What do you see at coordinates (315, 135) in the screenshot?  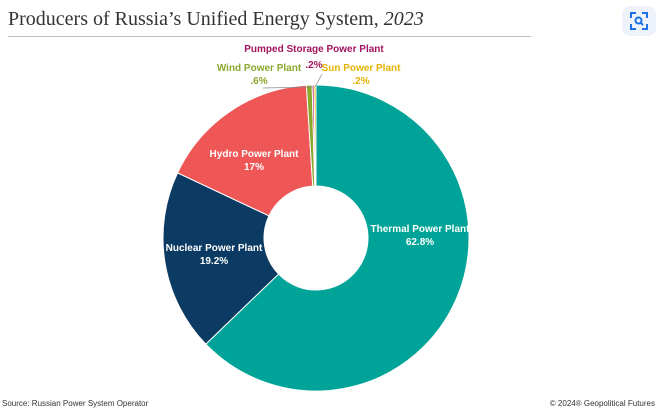 I see `slice-sun-power-plant` at bounding box center [315, 135].